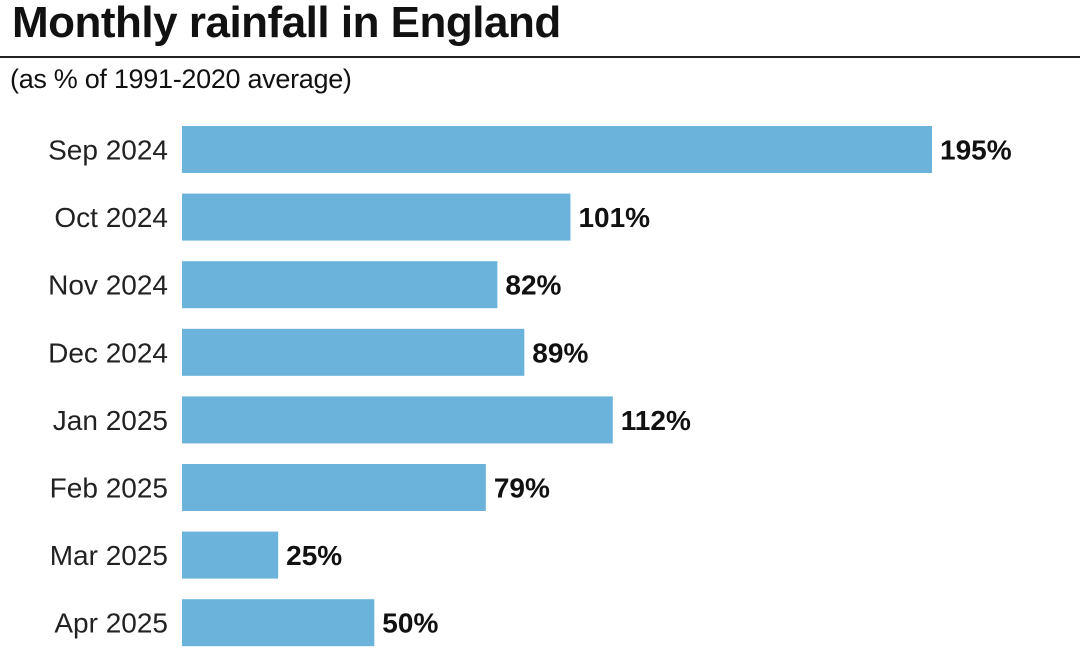 This screenshot has width=1080, height=671. What do you see at coordinates (656, 420) in the screenshot?
I see `value-label: 112%` at bounding box center [656, 420].